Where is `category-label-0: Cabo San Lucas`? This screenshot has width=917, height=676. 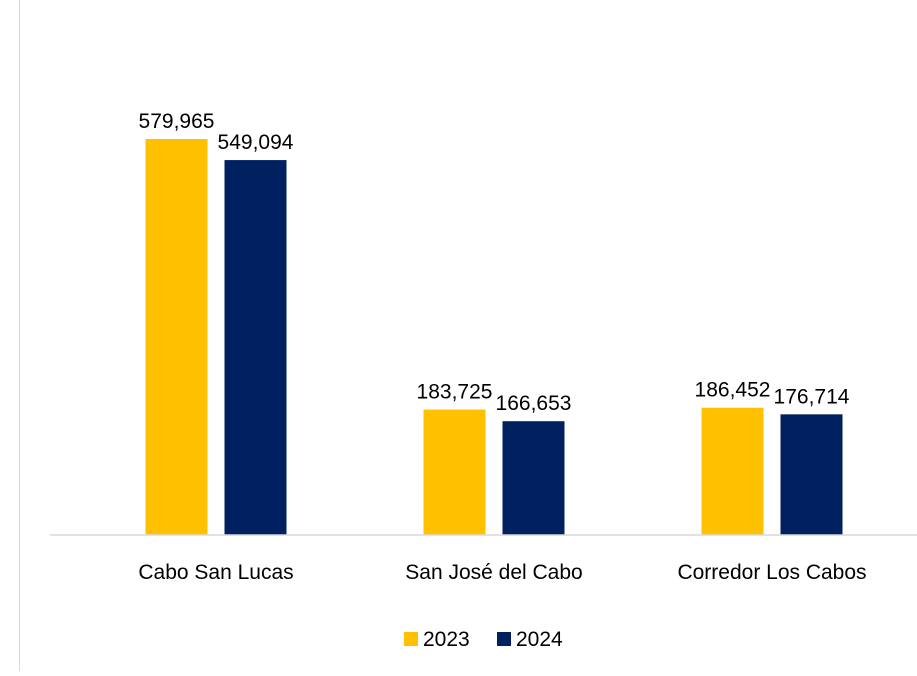 category-label-0: Cabo San Lucas is located at coordinates (215, 572).